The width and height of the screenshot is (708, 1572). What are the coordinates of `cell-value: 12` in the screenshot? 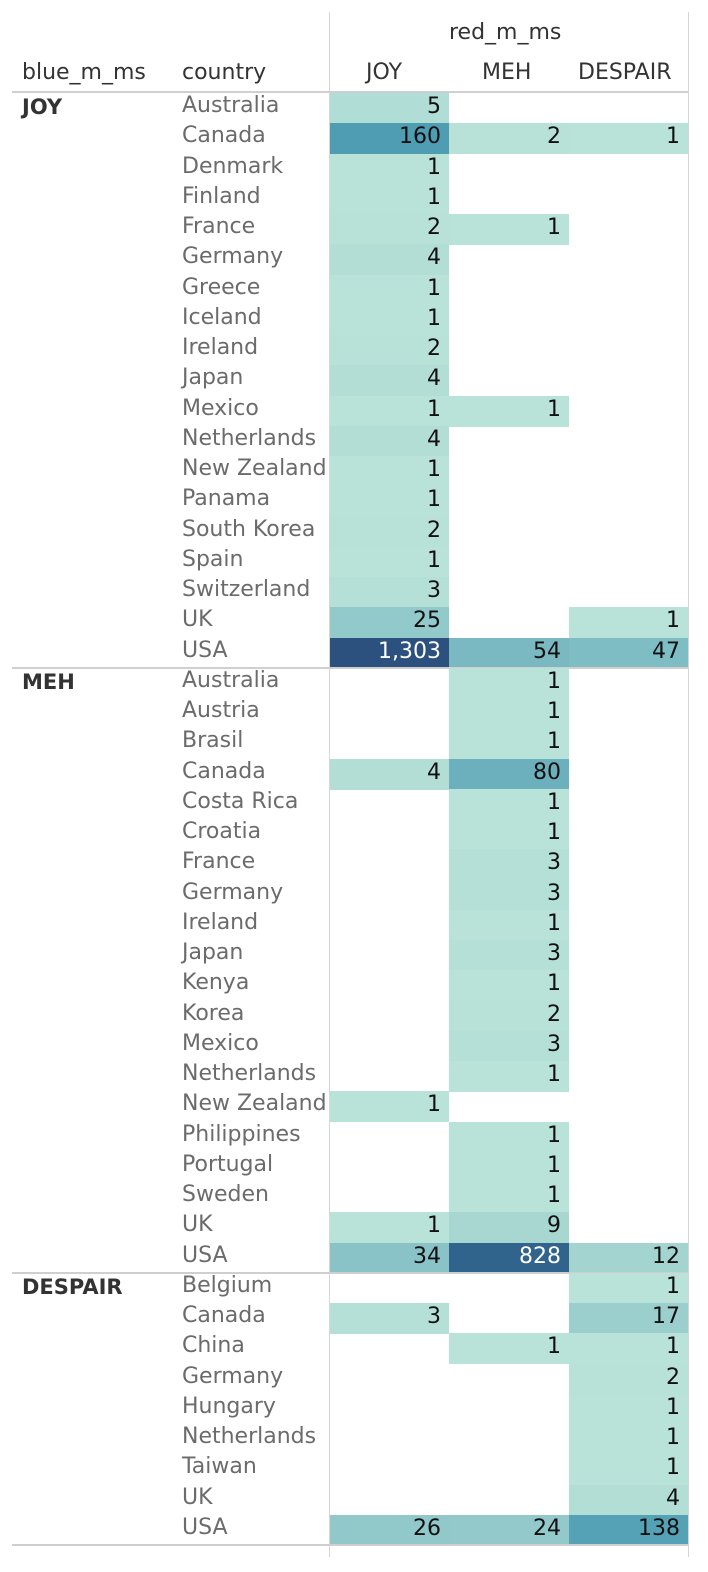 It's located at (666, 1256).